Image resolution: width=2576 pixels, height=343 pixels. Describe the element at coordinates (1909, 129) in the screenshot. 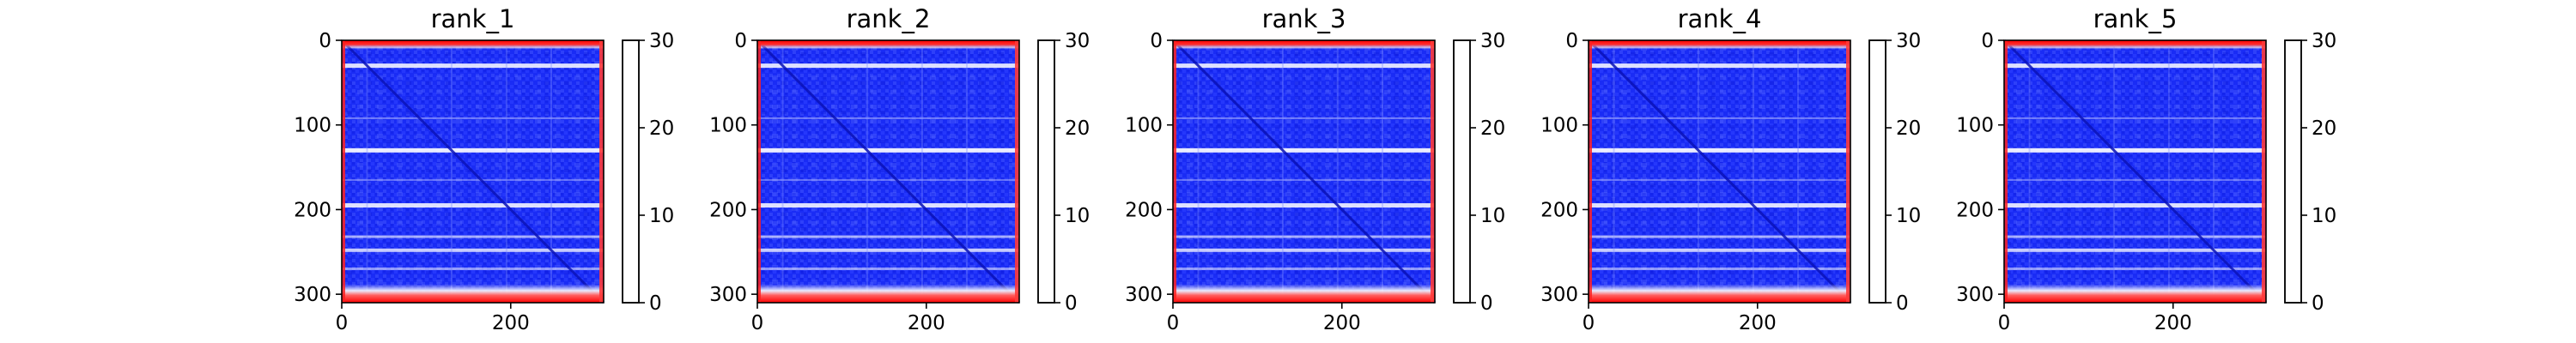

I see `colorbar-tick-label: 20` at that location.